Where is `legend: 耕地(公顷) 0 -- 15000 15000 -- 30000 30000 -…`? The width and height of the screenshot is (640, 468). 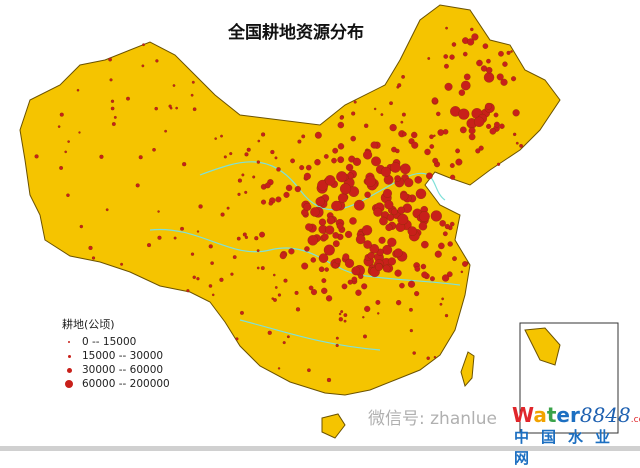
legend: 耕地(公顷) 0 -- 15000 15000 -- 30000 30000 -… is located at coordinates (116, 354).